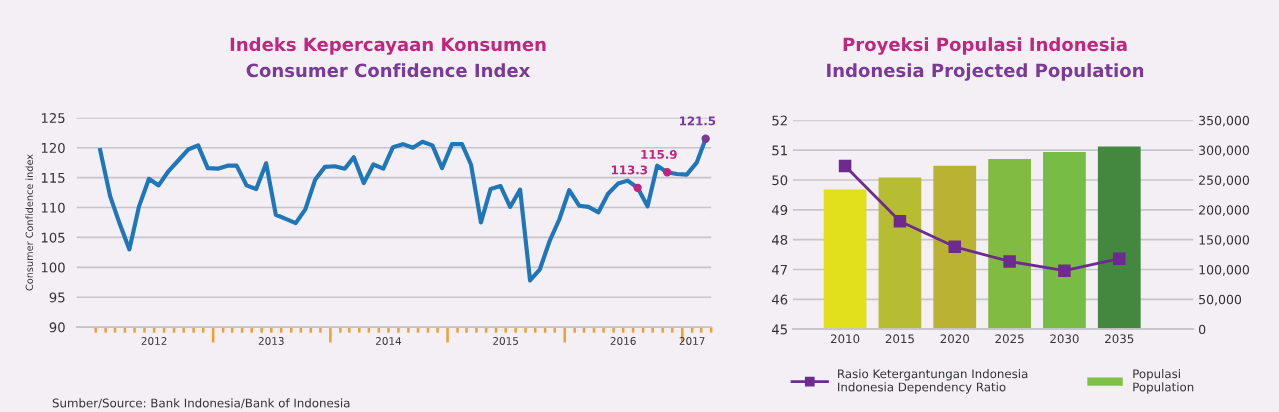  Describe the element at coordinates (53, 147) in the screenshot. I see `y-tick-label: 120` at that location.